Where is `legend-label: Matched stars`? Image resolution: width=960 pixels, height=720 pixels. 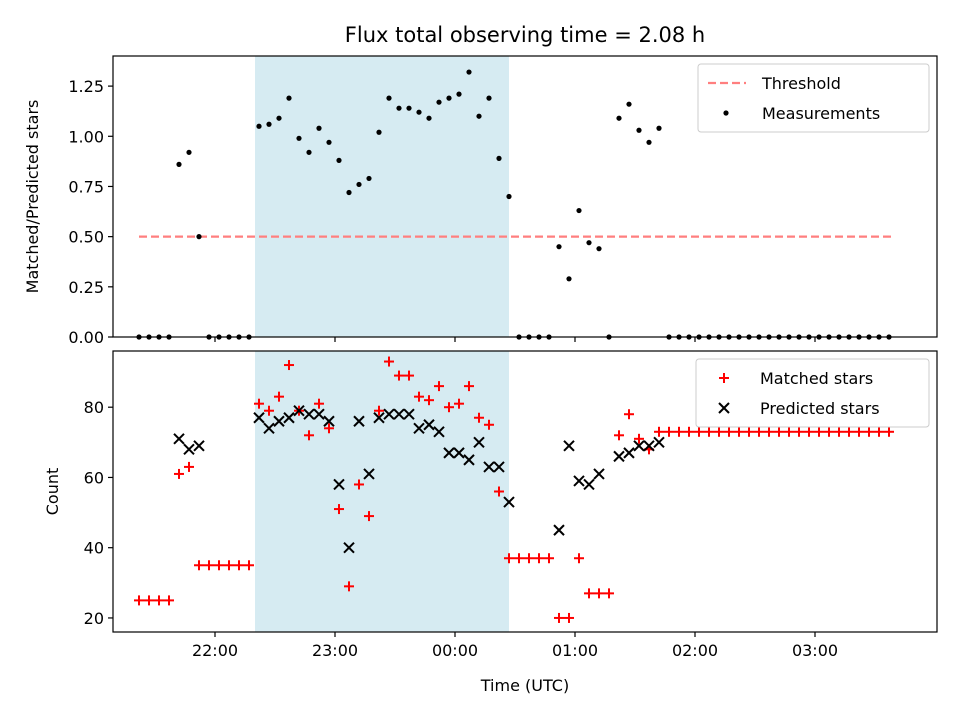 legend-label: Matched stars is located at coordinates (816, 378).